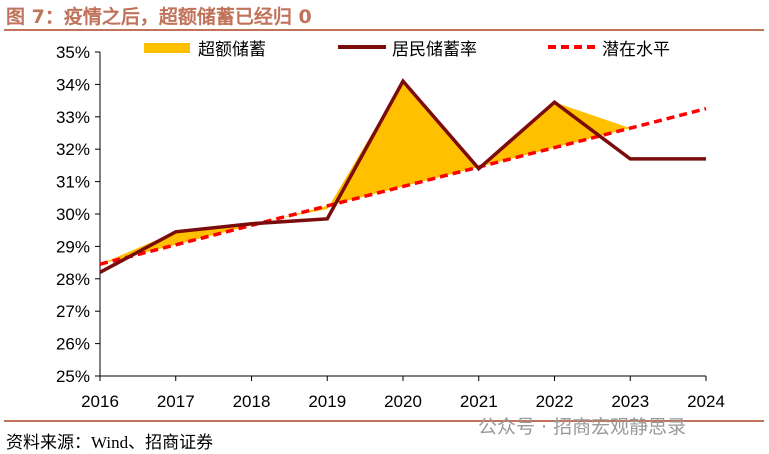 Image resolution: width=769 pixels, height=454 pixels. I want to click on x-tick-label: 2017, so click(176, 401).